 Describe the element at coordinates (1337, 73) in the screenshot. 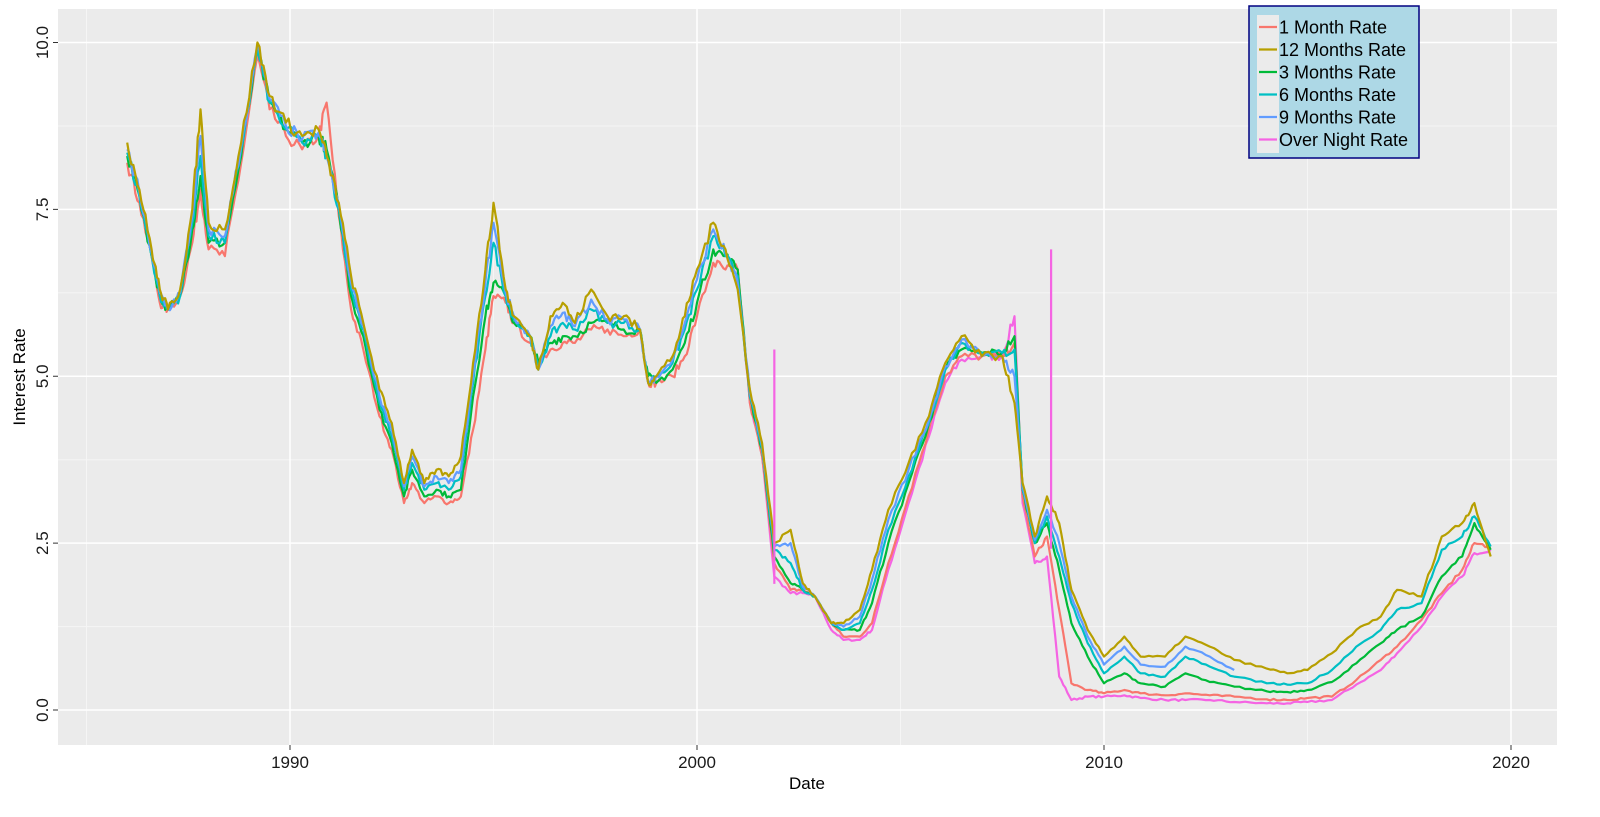

I see `legend-label: 3 Months Rate` at that location.